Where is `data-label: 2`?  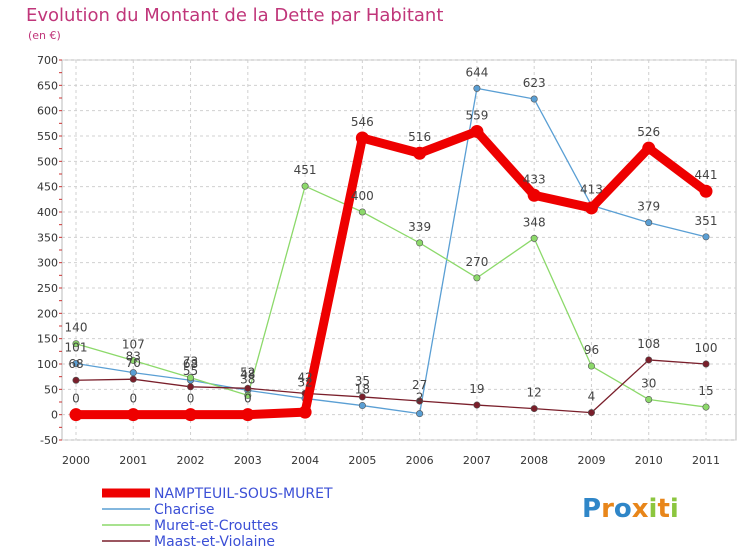
data-label: 2 is located at coordinates (420, 398).